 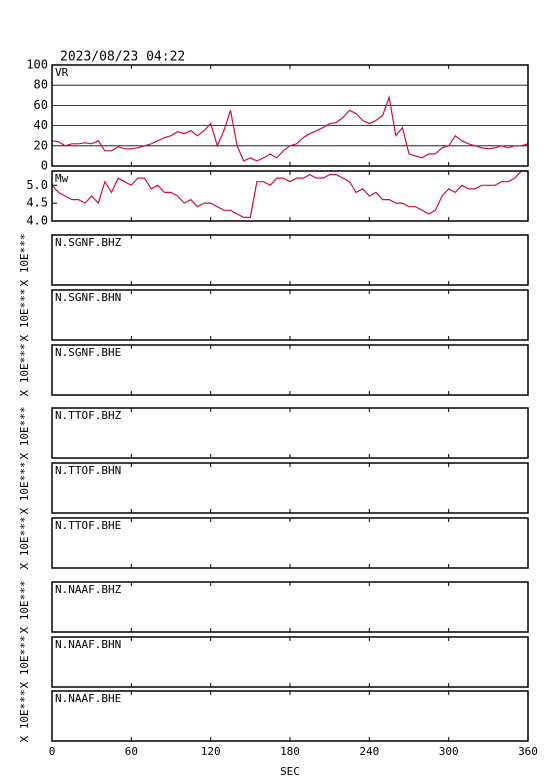 I want to click on y-tick-label: 0, so click(x=44, y=166).